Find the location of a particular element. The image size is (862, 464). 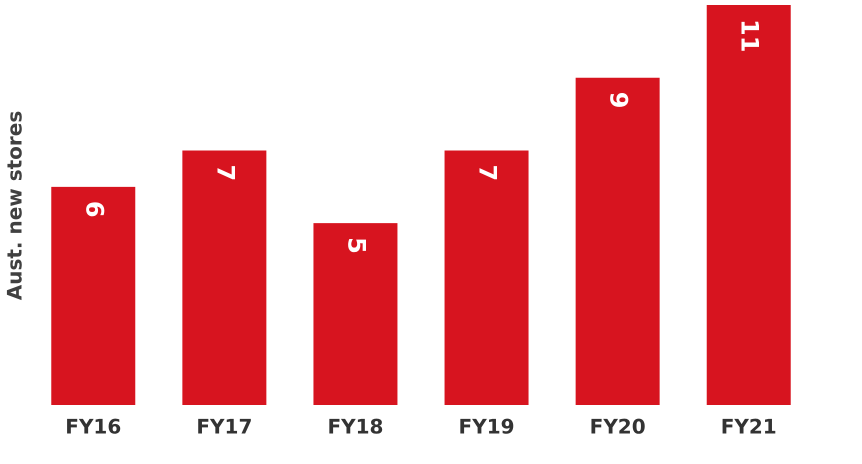

data-label: 5 is located at coordinates (356, 245).